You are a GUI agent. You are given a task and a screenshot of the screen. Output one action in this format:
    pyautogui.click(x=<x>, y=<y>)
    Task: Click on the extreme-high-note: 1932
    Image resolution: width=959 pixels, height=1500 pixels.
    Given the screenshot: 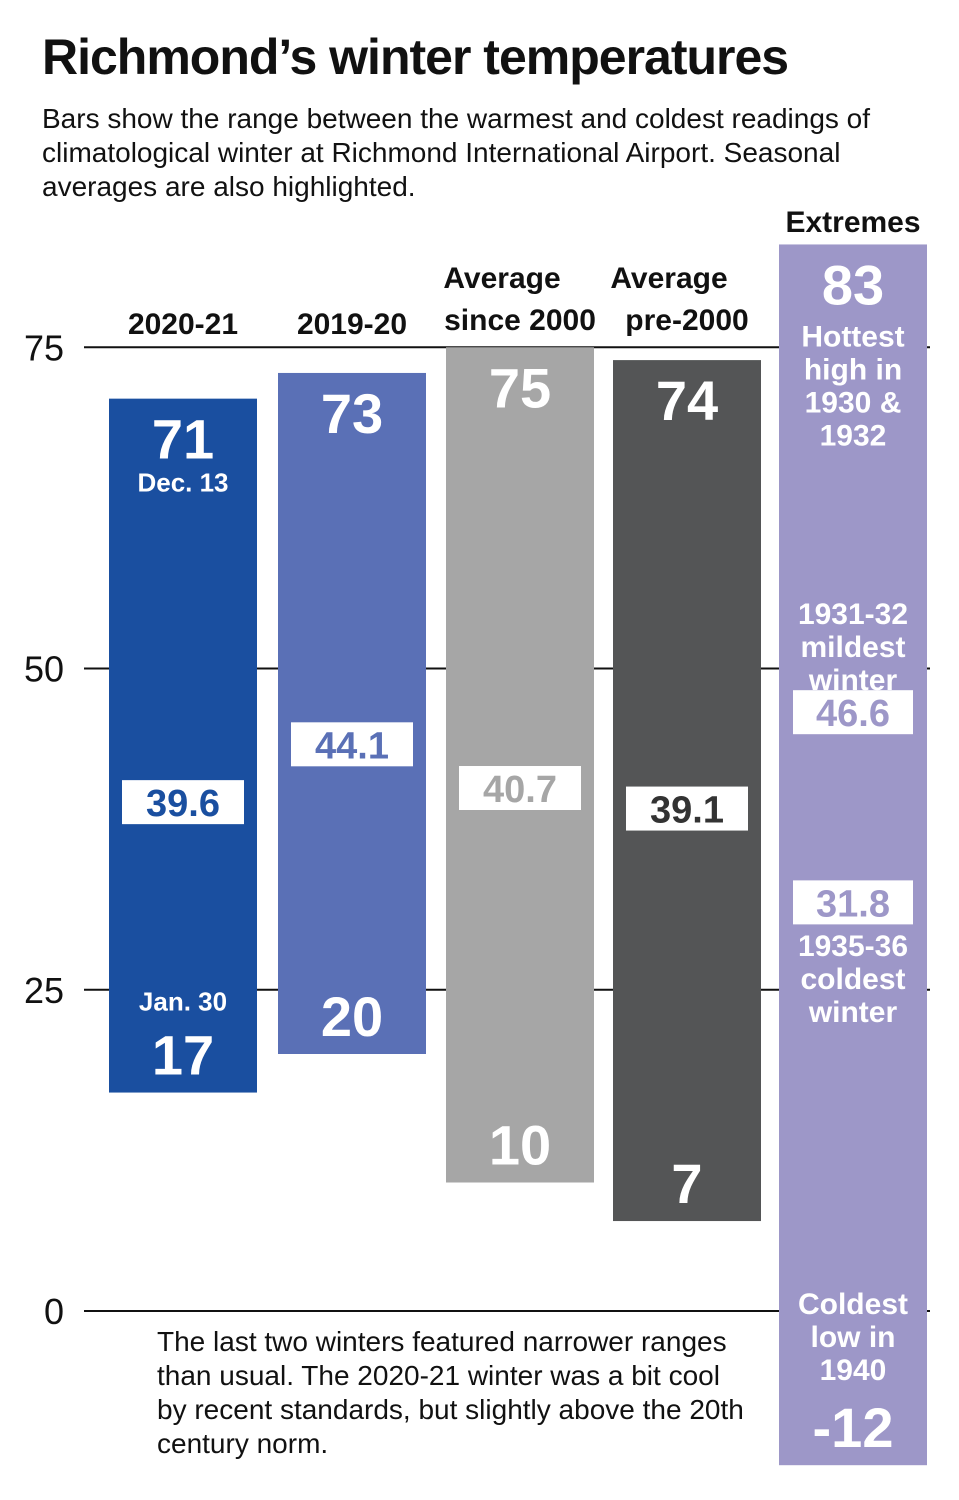 What is the action you would take?
    pyautogui.click(x=853, y=435)
    